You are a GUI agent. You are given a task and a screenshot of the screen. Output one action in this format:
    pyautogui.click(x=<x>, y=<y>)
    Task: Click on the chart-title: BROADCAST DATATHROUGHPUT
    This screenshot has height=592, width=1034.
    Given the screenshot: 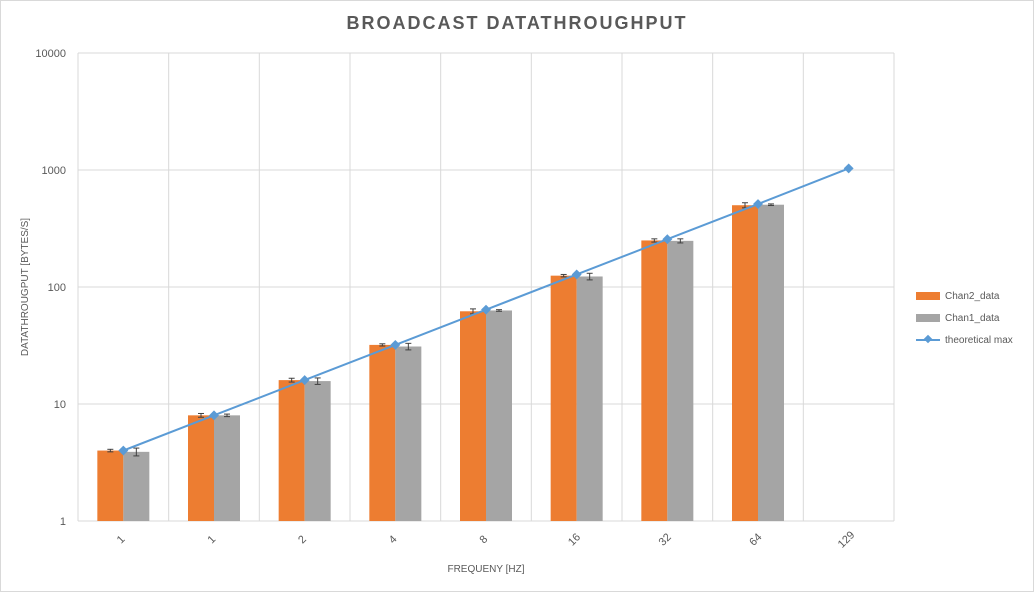 What is the action you would take?
    pyautogui.click(x=517, y=23)
    